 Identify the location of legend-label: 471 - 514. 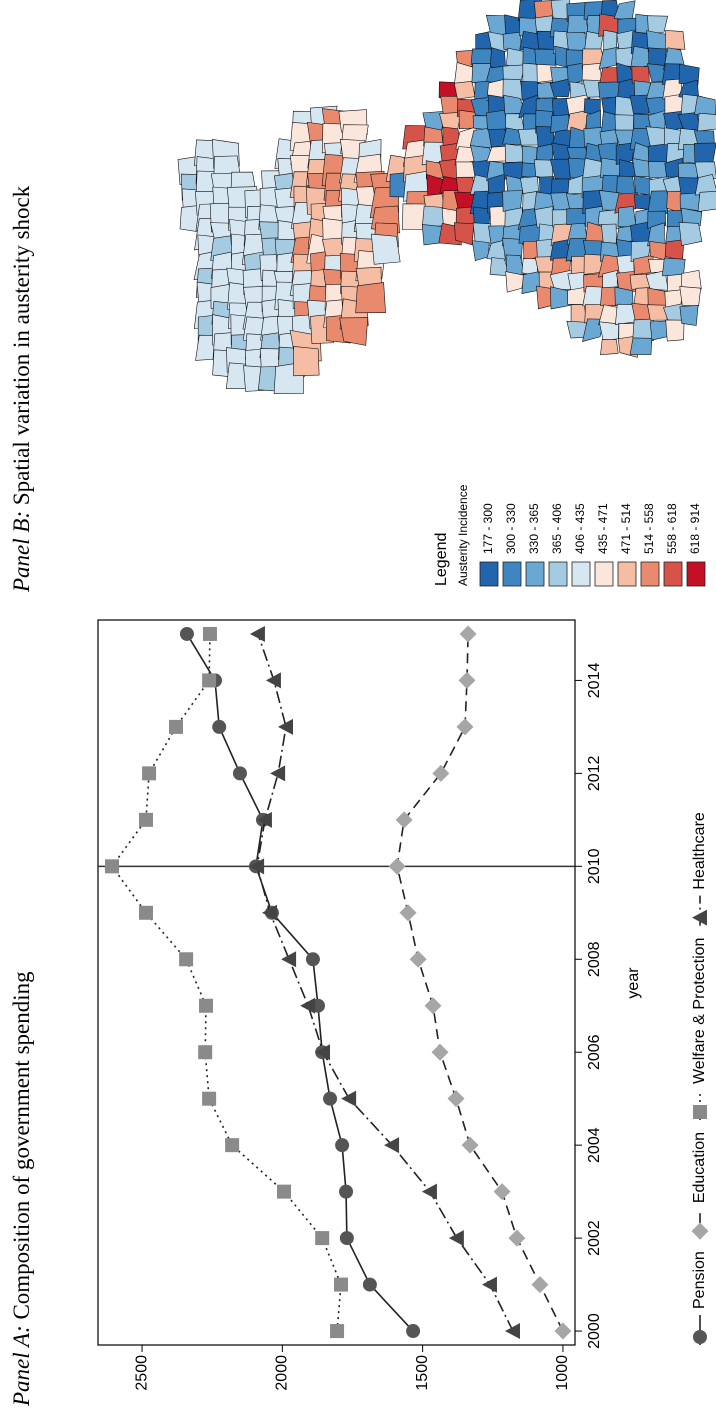
(626, 528).